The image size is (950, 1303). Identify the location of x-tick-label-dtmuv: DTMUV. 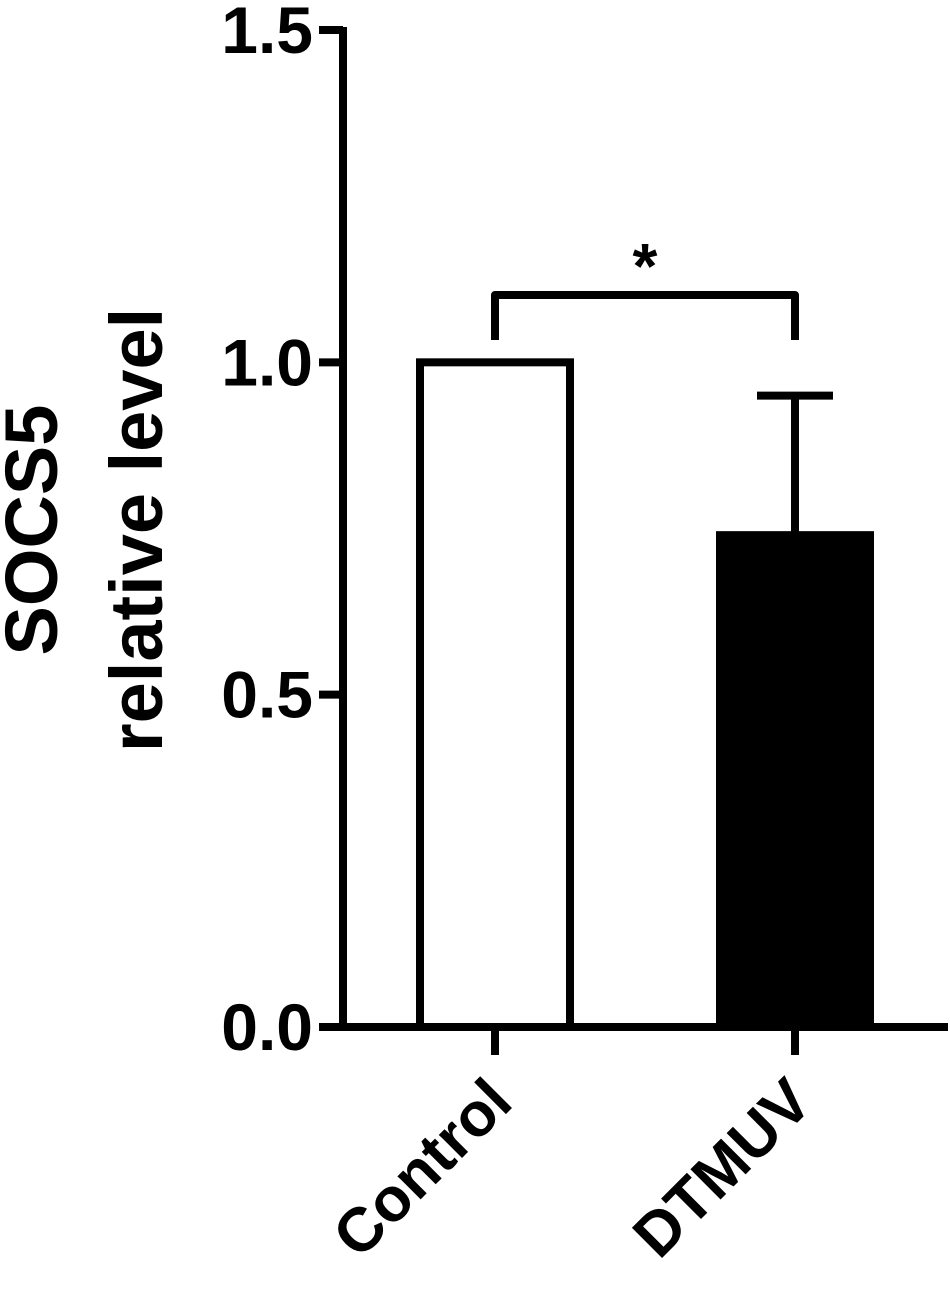
(722, 1168).